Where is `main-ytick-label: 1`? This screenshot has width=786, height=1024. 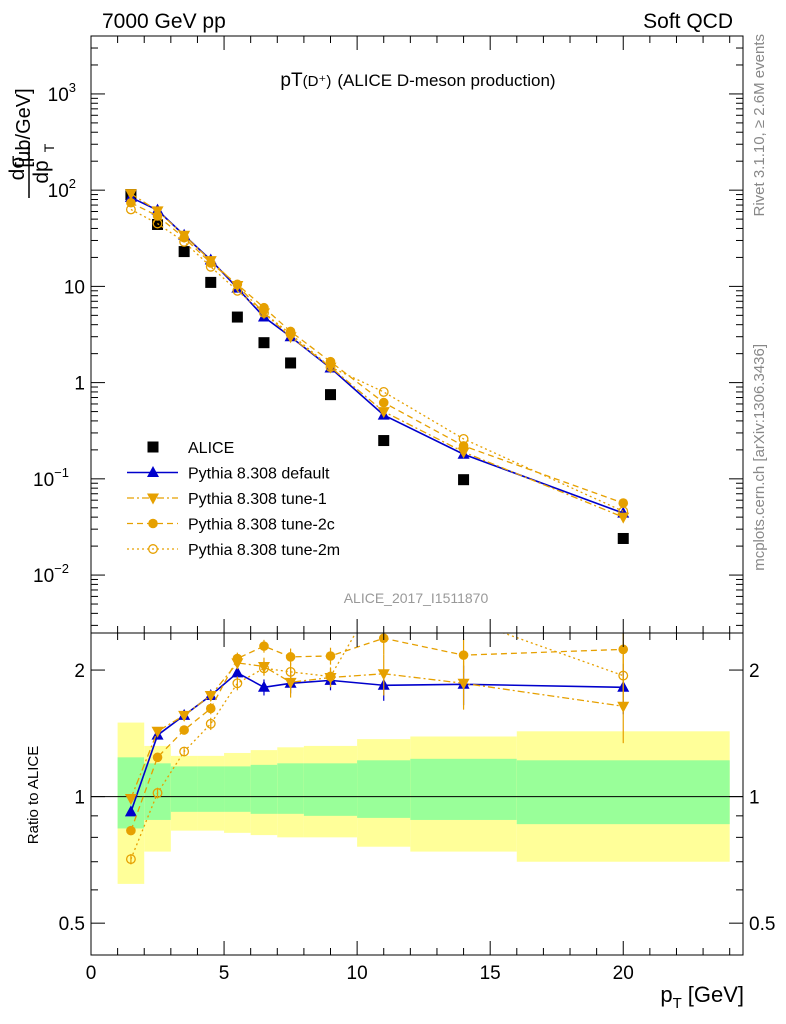
main-ytick-label: 1 is located at coordinates (79, 384).